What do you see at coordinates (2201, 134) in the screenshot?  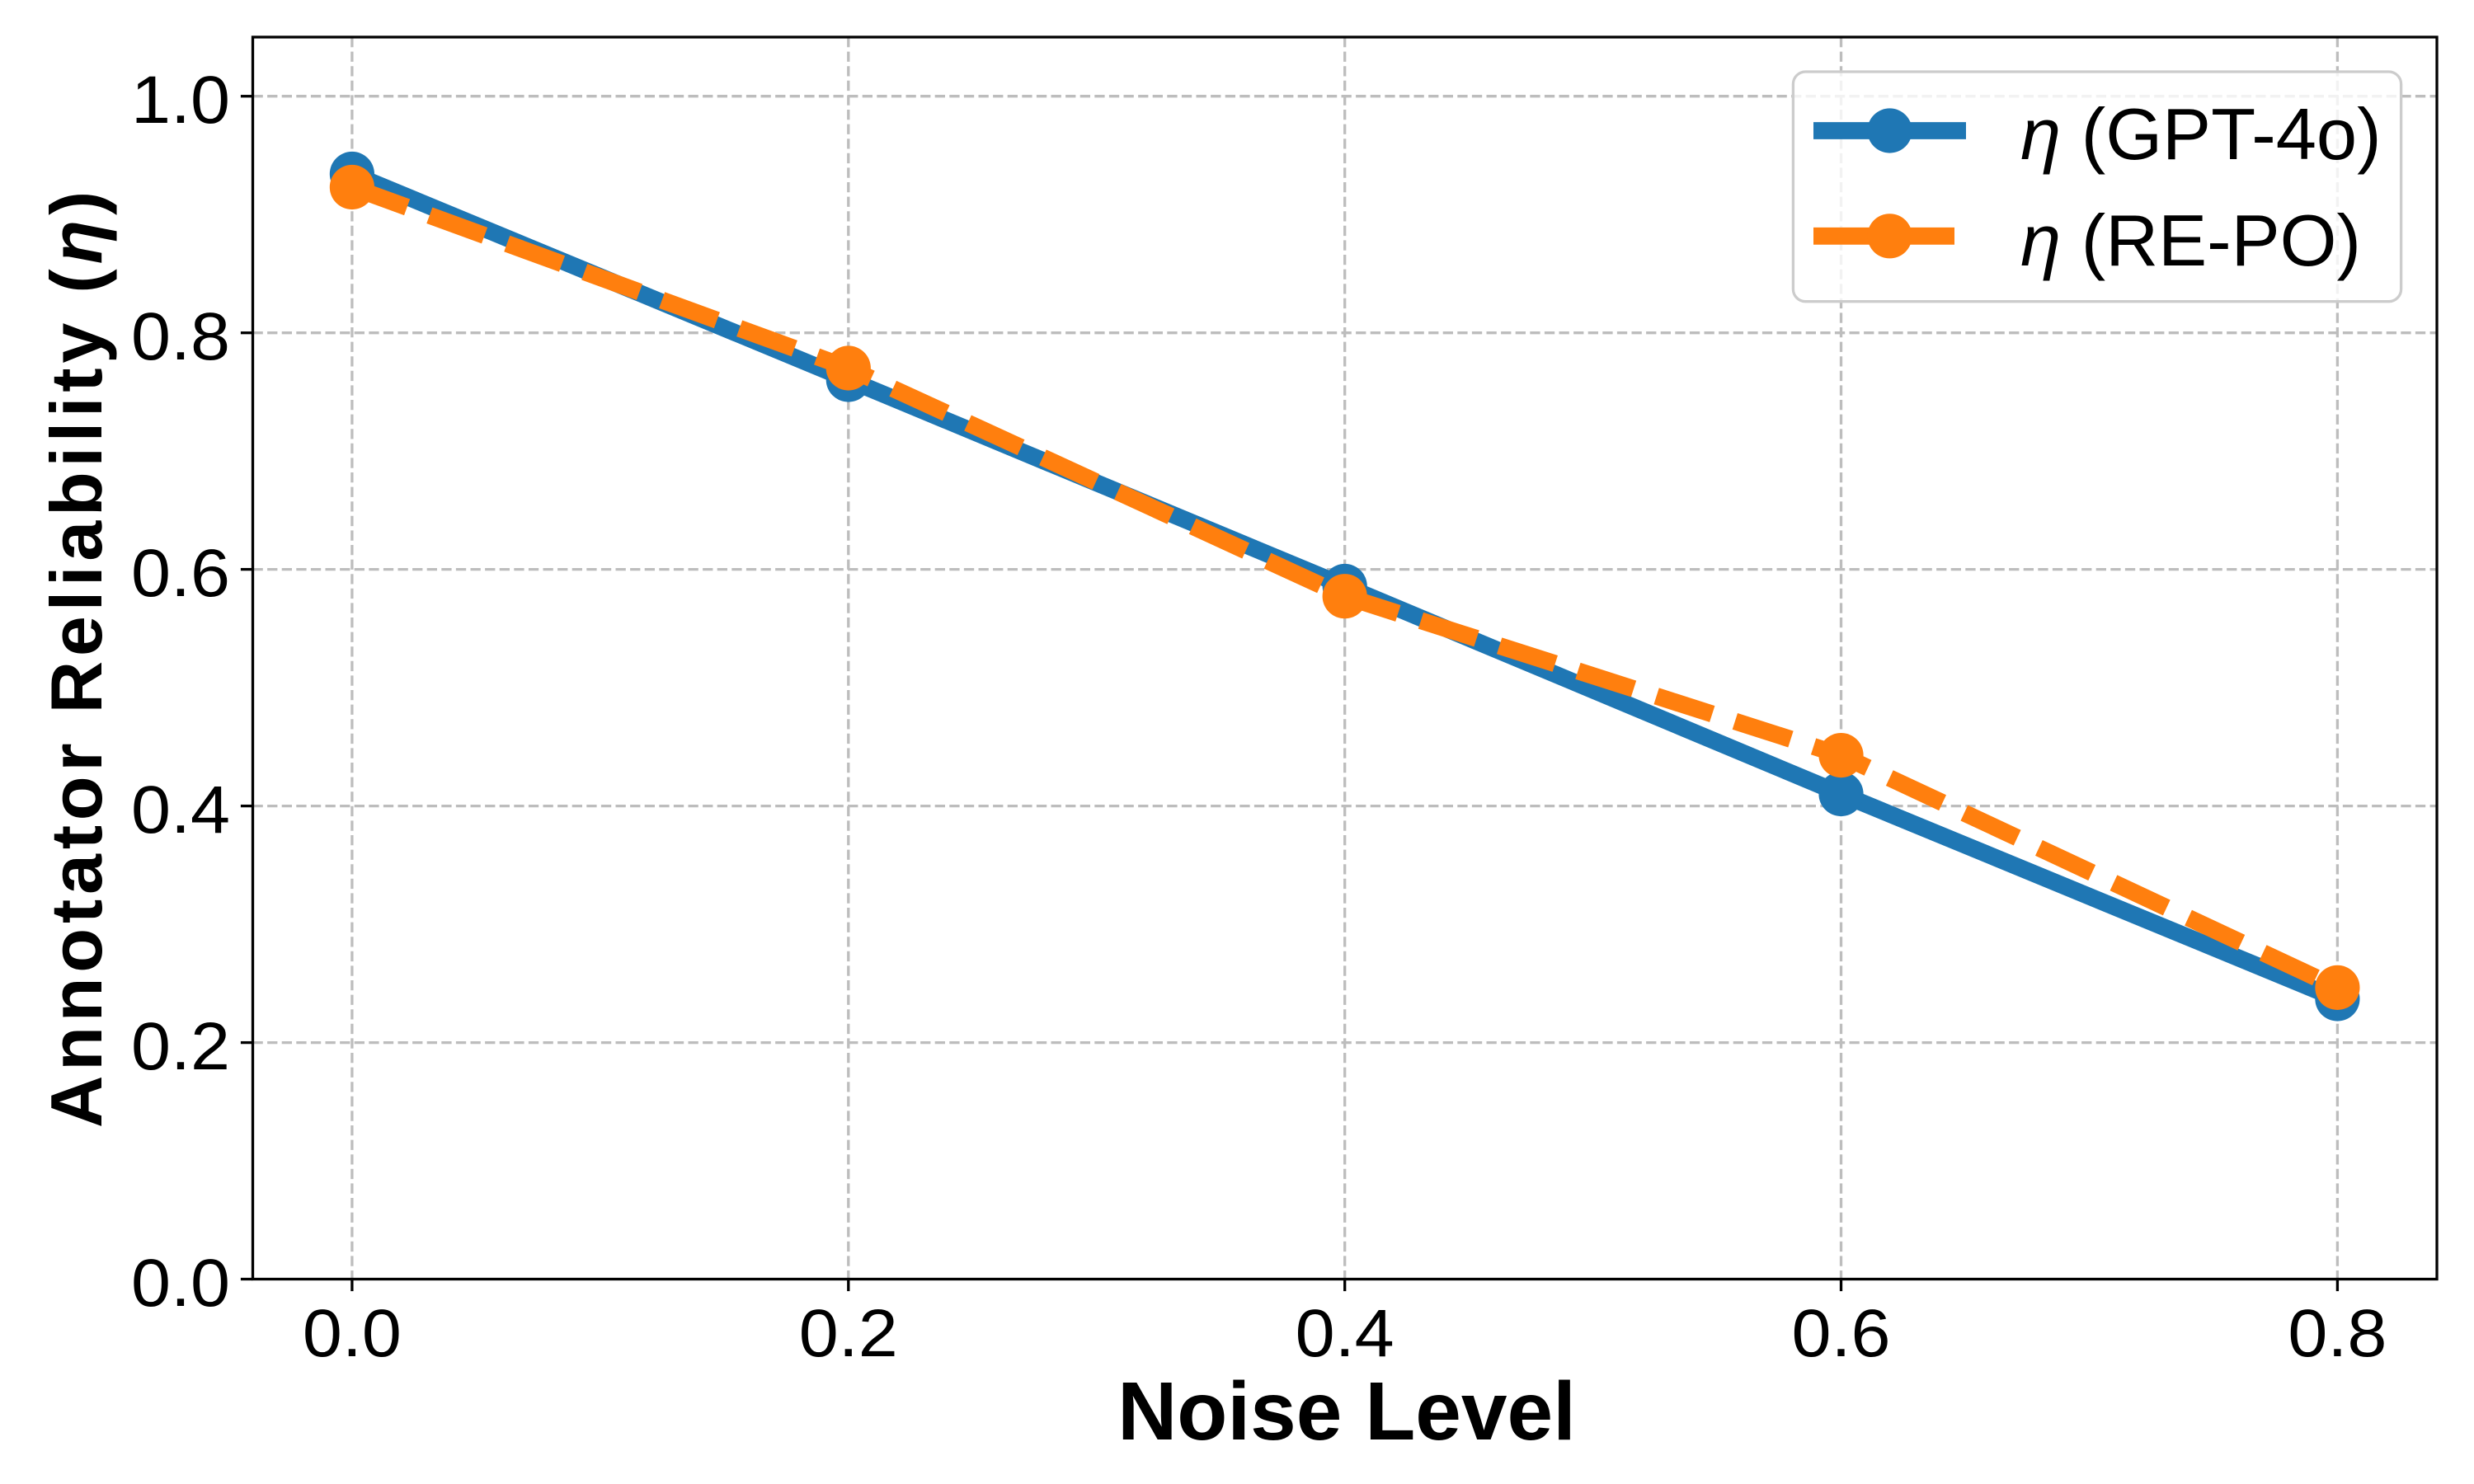 I see `svg-text: η (GPT-4o)` at bounding box center [2201, 134].